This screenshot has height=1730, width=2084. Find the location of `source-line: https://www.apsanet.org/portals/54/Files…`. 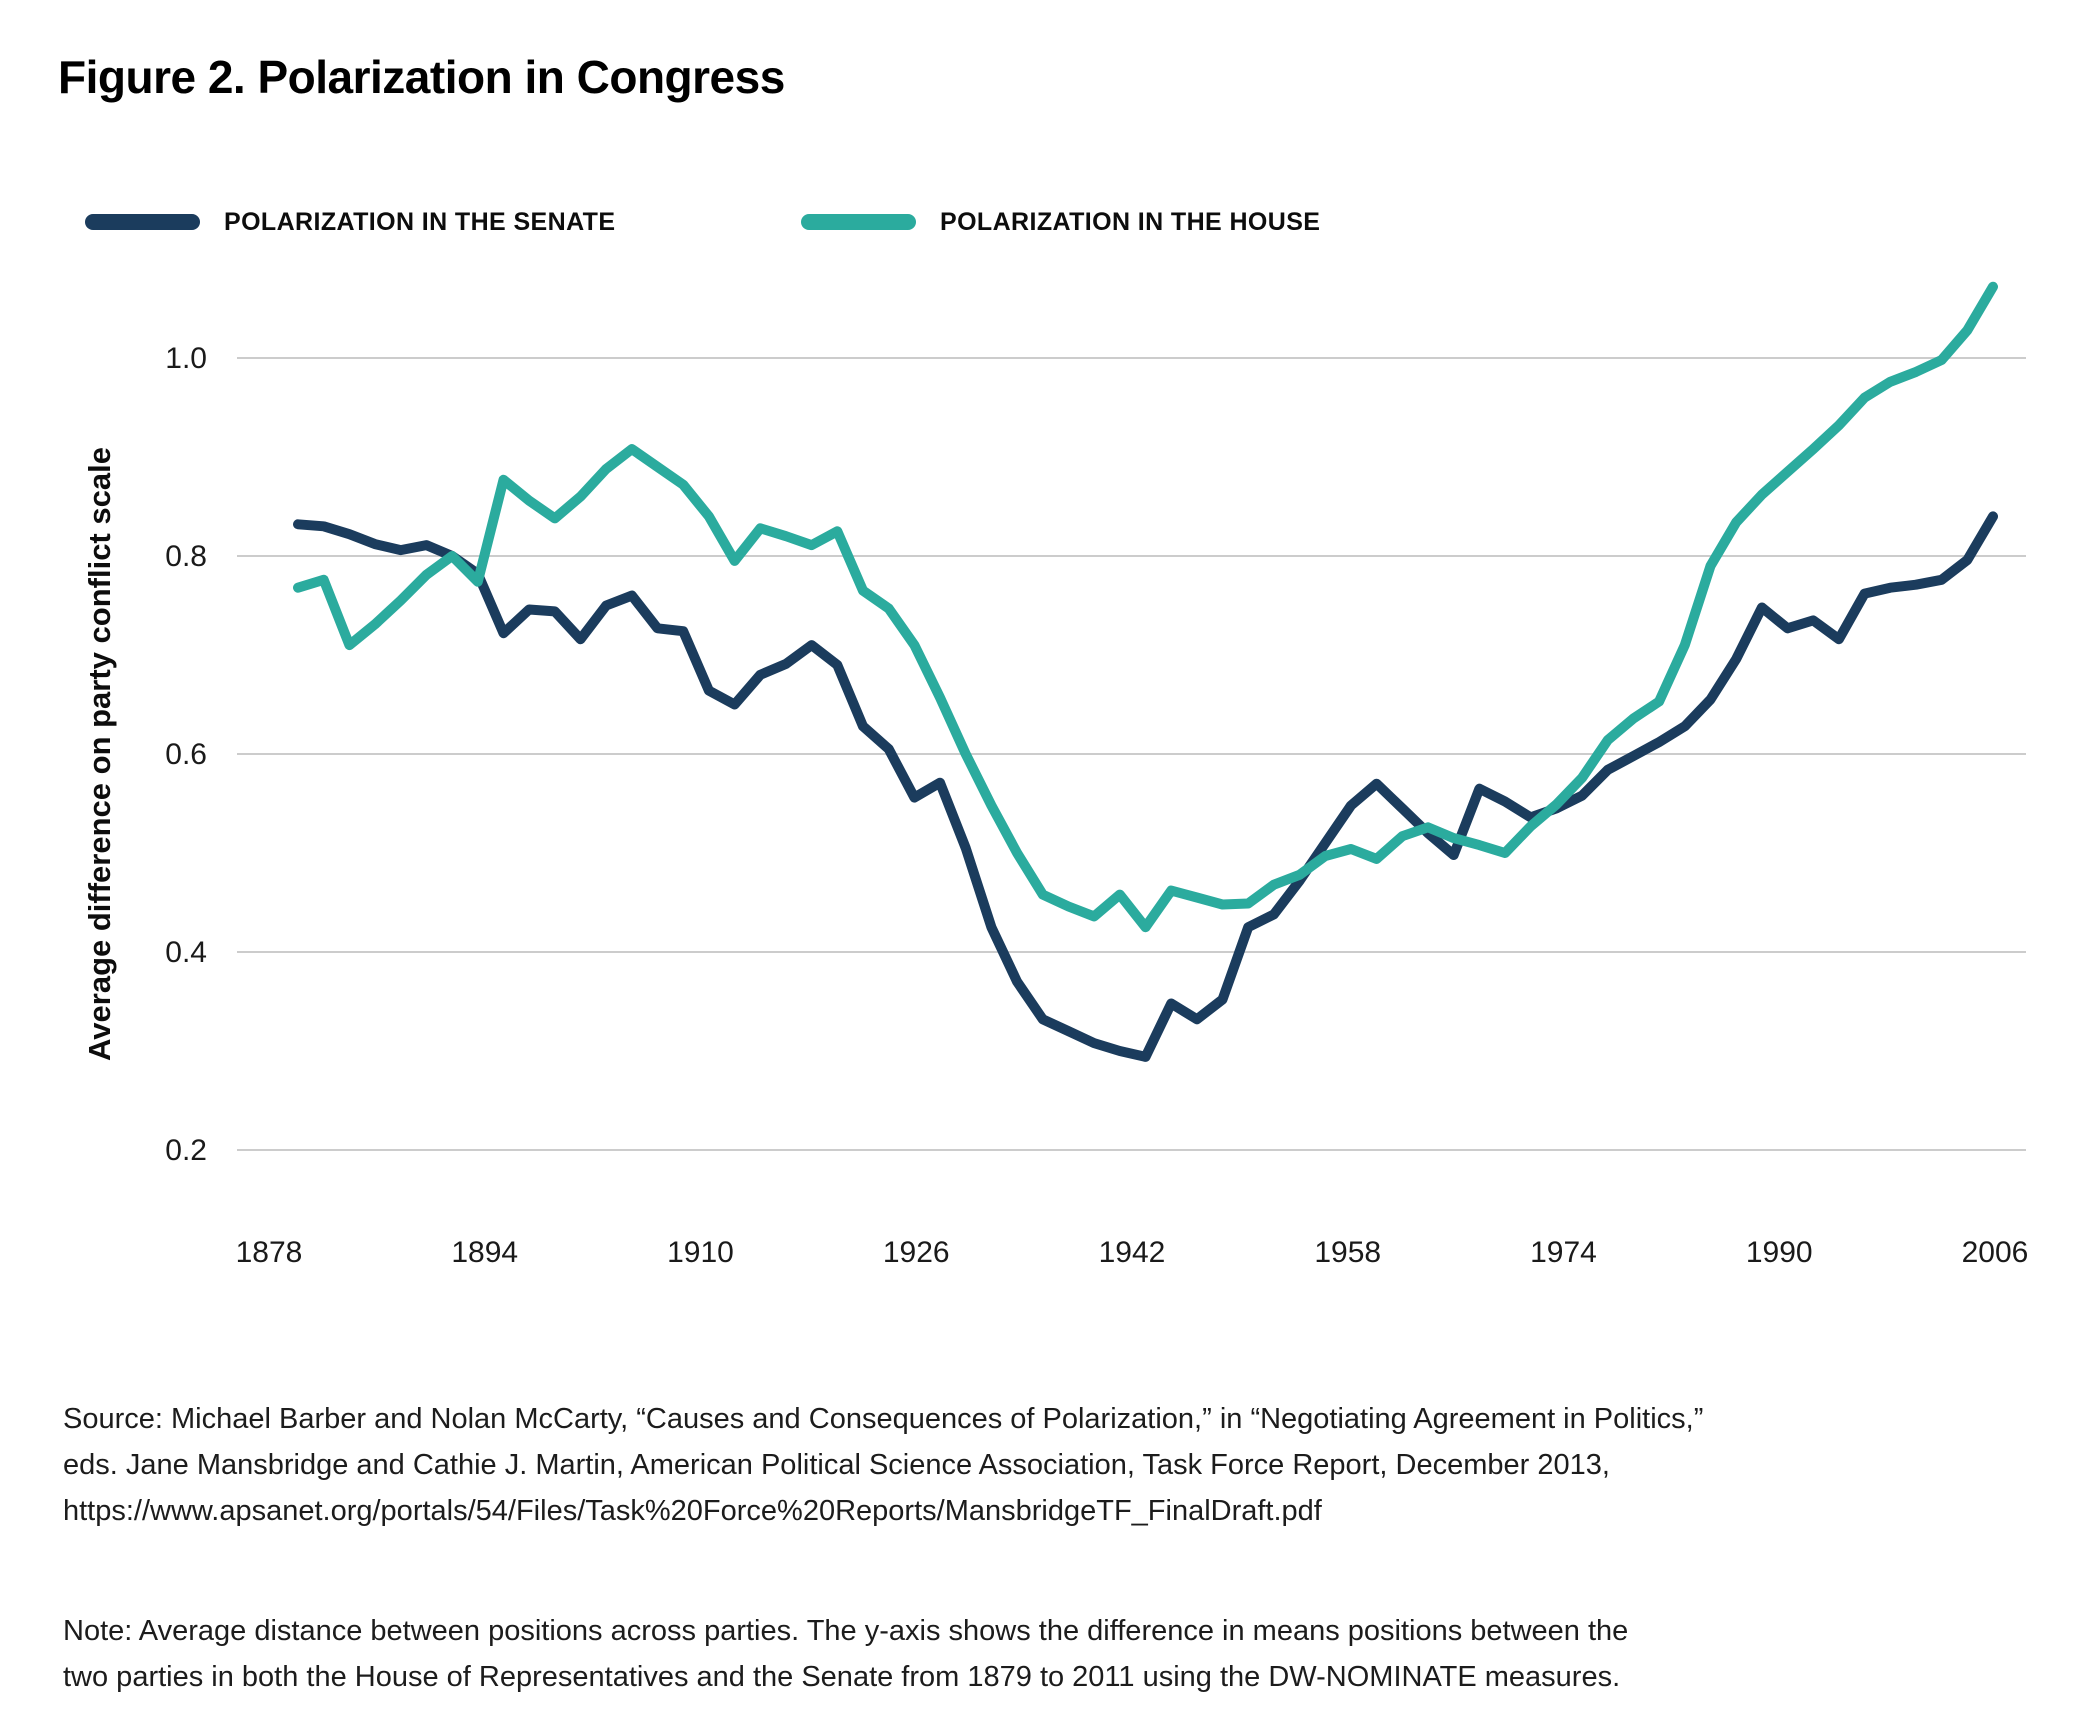

source-line: https://www.apsanet.org/portals/54/Files… is located at coordinates (692, 1511).